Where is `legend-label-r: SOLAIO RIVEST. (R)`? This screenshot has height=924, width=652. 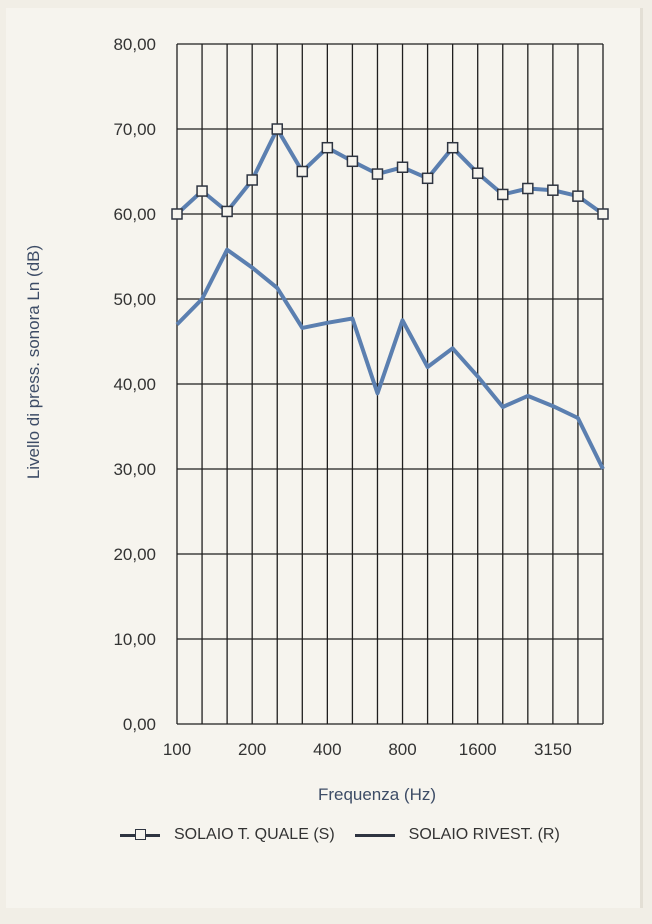
legend-label-r: SOLAIO RIVEST. (R) is located at coordinates (484, 834).